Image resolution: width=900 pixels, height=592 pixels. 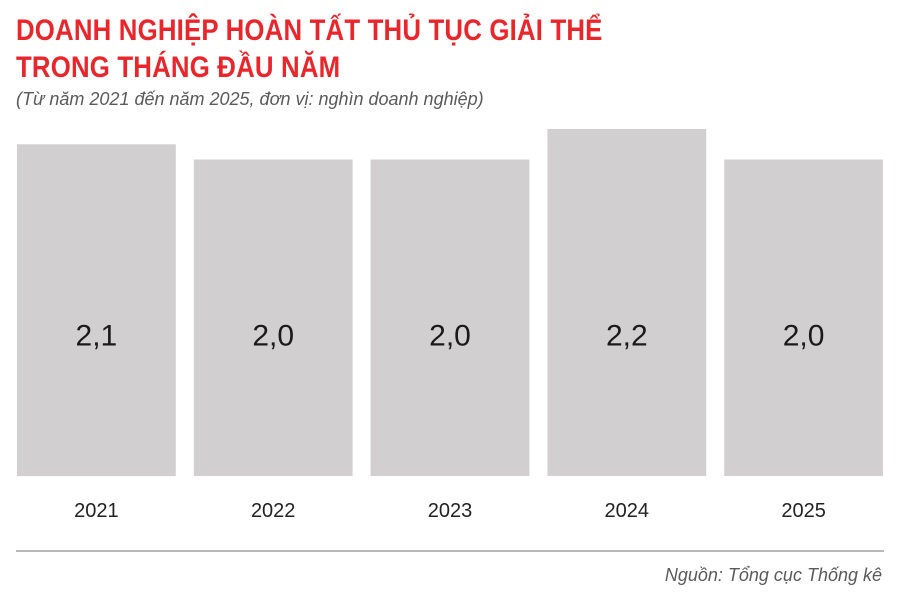 What do you see at coordinates (450, 511) in the screenshot?
I see `x-tick-label-2023: 2023` at bounding box center [450, 511].